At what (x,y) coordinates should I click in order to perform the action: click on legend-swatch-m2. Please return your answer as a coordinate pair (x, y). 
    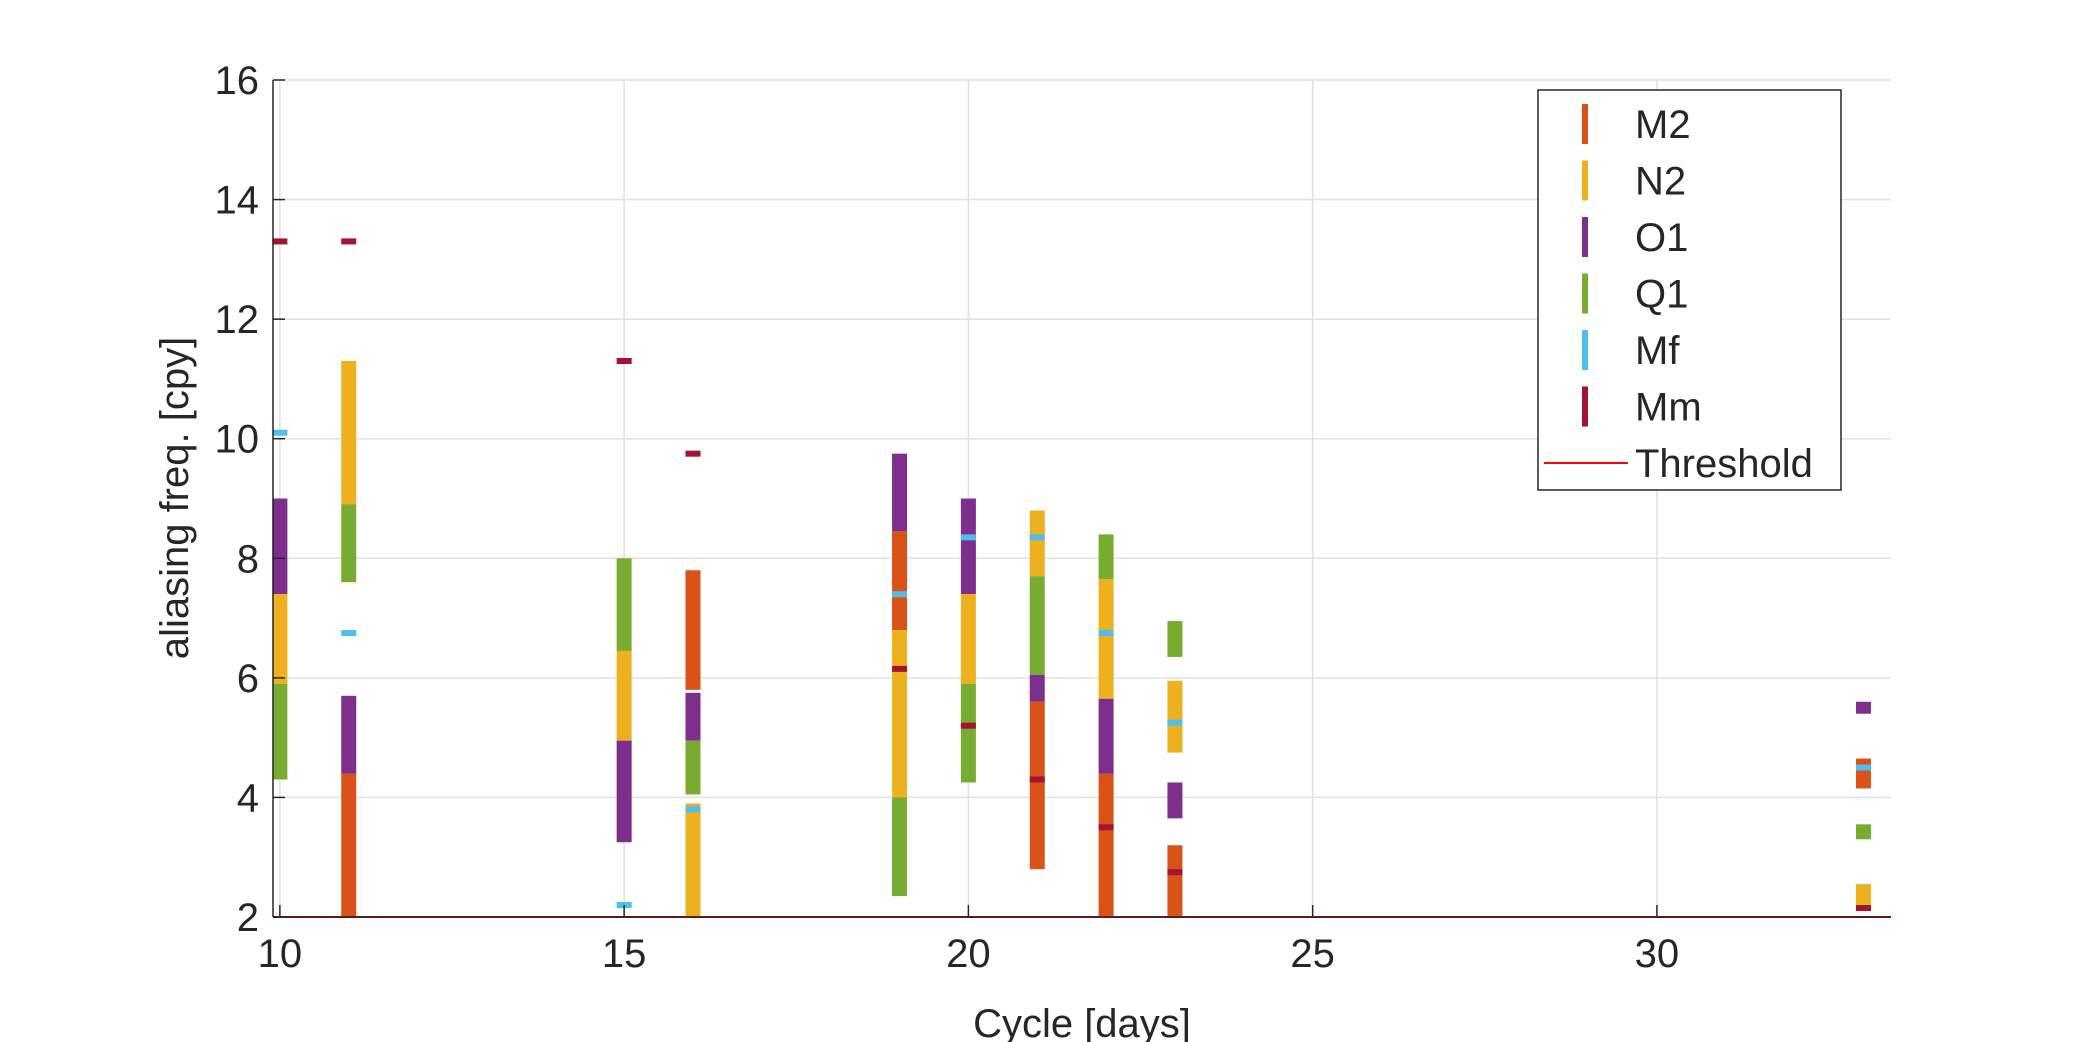
    Looking at the image, I should click on (1585, 124).